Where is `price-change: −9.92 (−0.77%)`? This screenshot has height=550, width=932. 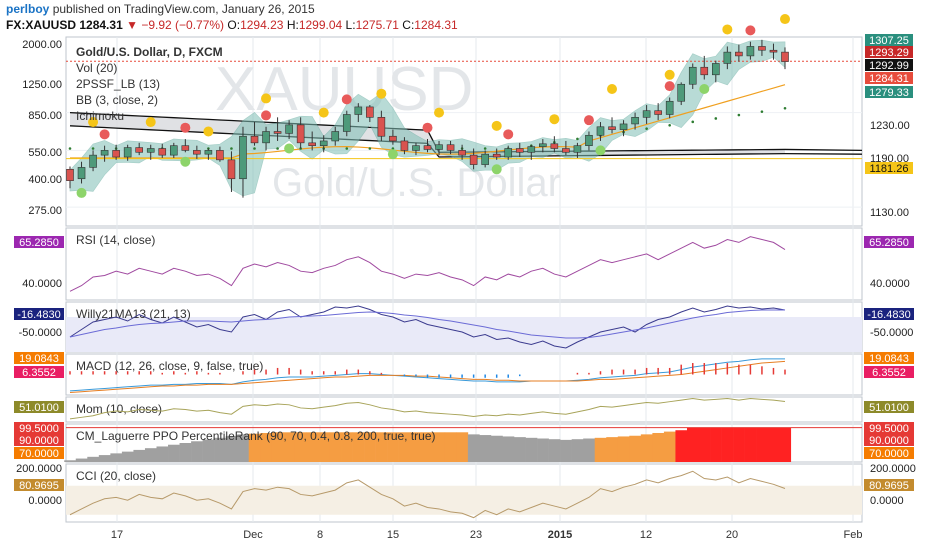
price-change: −9.92 (−0.77%) is located at coordinates (183, 25).